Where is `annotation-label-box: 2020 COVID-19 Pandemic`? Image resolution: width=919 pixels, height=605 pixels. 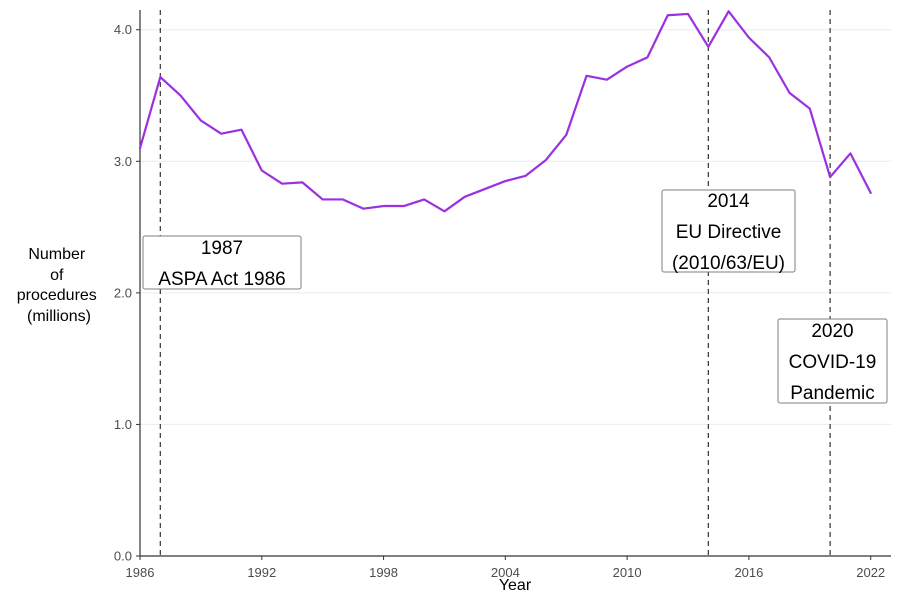
annotation-label-box: 2020 COVID-19 Pandemic is located at coordinates (832, 361).